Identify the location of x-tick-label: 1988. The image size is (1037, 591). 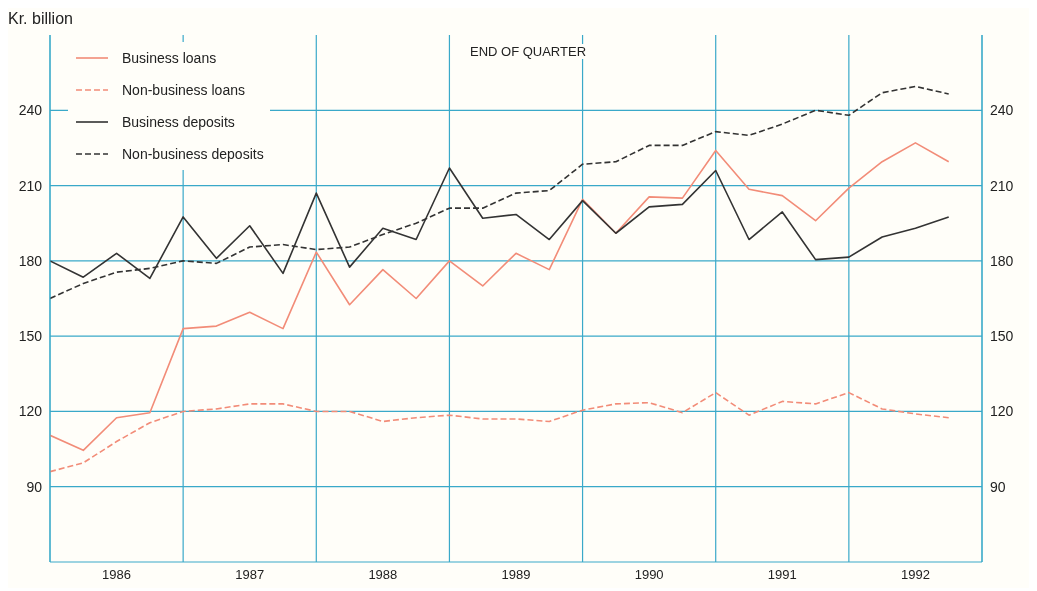
(383, 575).